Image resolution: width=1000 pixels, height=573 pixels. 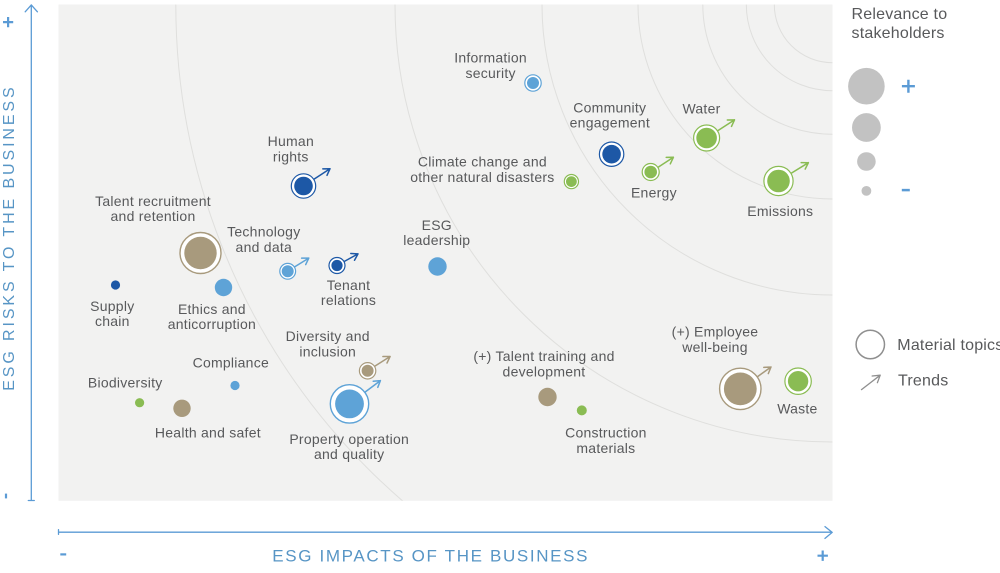 I want to click on svg-text: stakeholders, so click(x=898, y=33).